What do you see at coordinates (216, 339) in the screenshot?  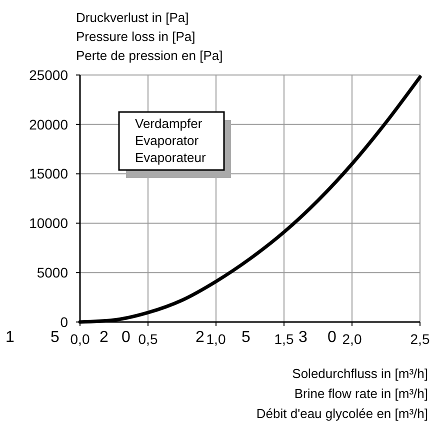 I see `x-tick-label: 1,0` at bounding box center [216, 339].